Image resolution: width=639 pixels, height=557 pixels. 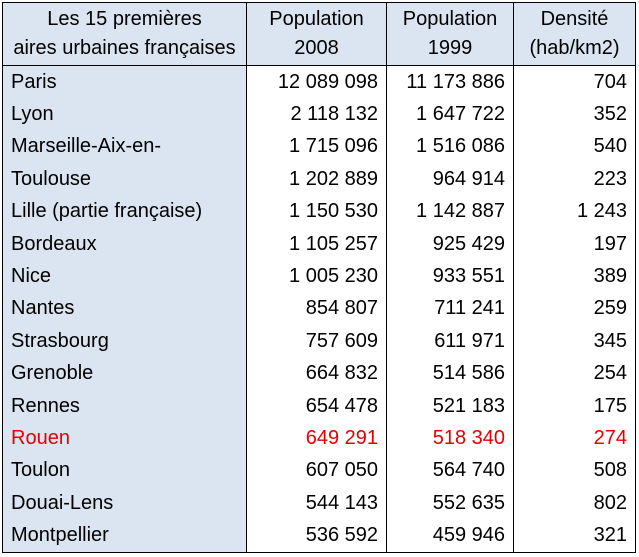 I want to click on header-pop1999-line1: Population, so click(x=450, y=19).